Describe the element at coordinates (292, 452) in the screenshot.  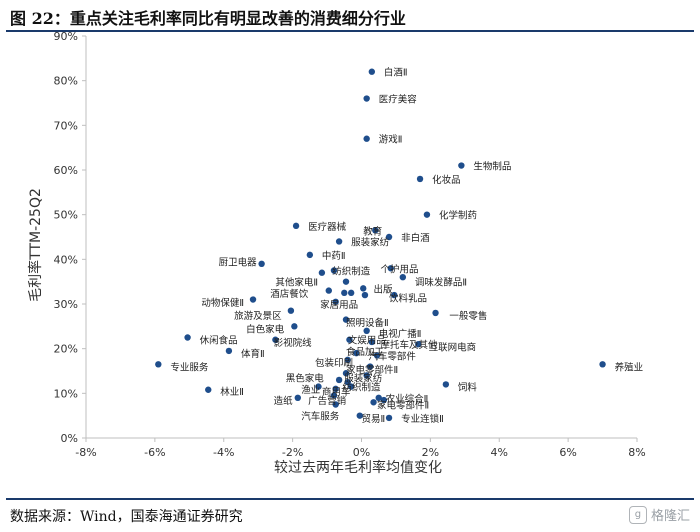
I see `x-tick-label: -2%` at that location.